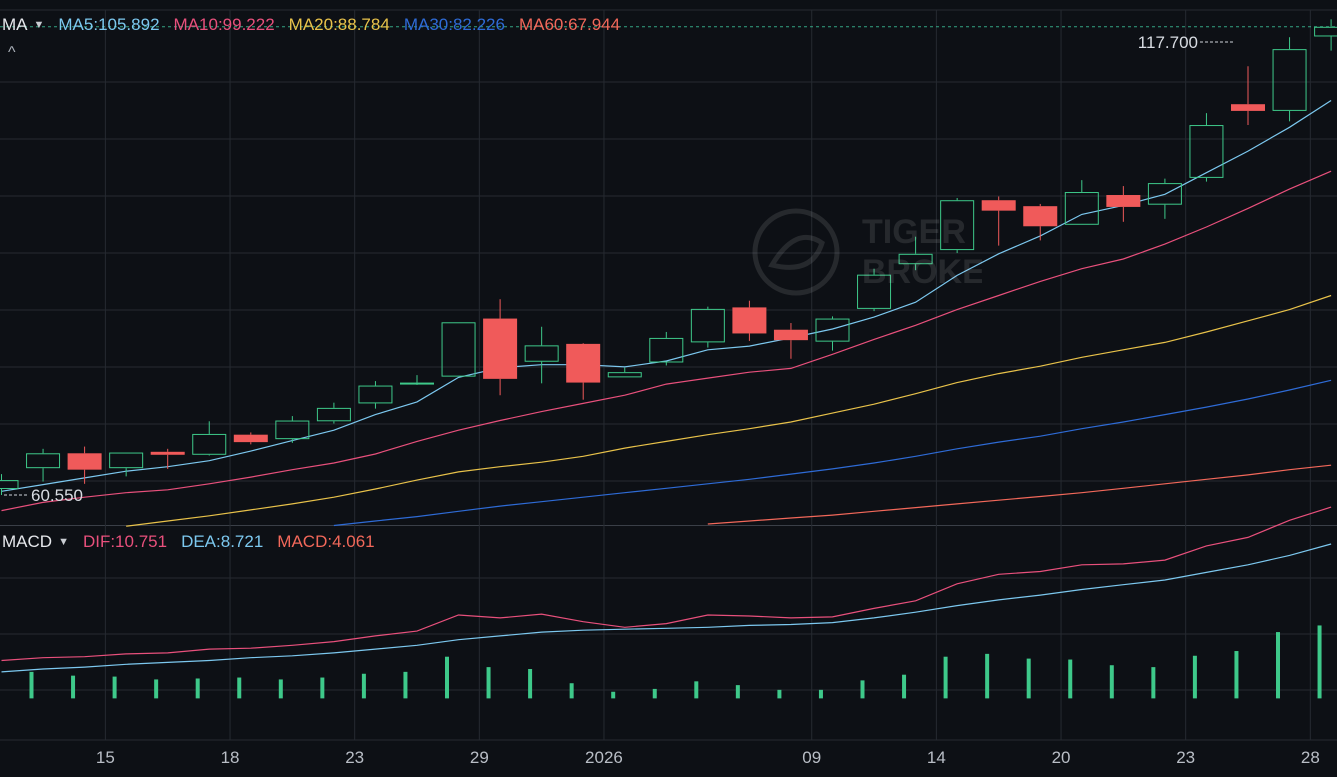  Describe the element at coordinates (15, 24) in the screenshot. I see `ma-indicator-name: MA` at that location.